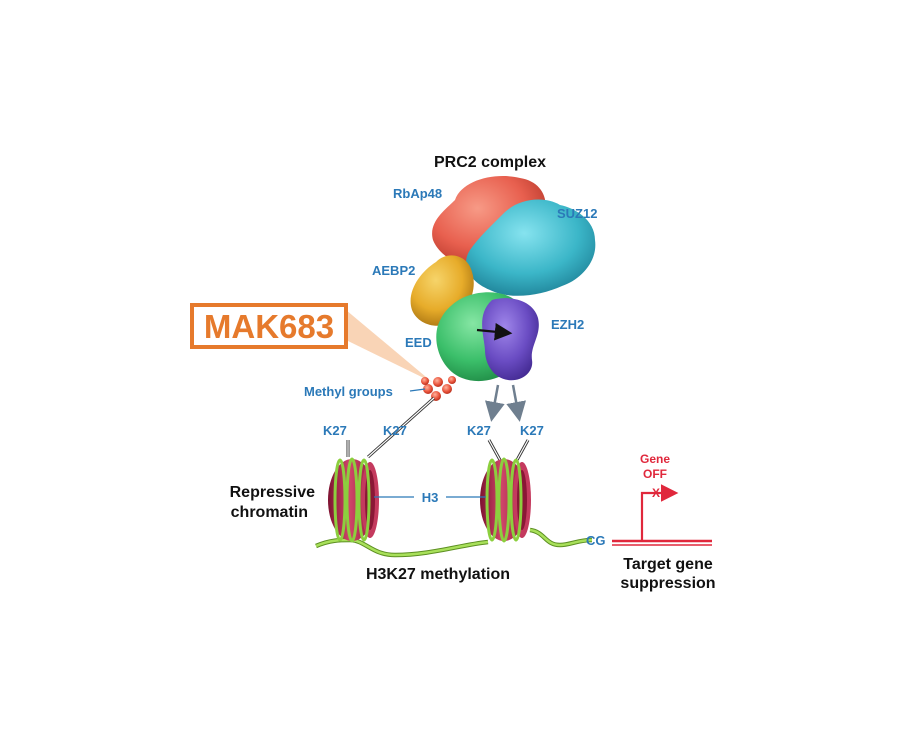  Describe the element at coordinates (353, 500) in the screenshot. I see `nucleosome-left` at that location.